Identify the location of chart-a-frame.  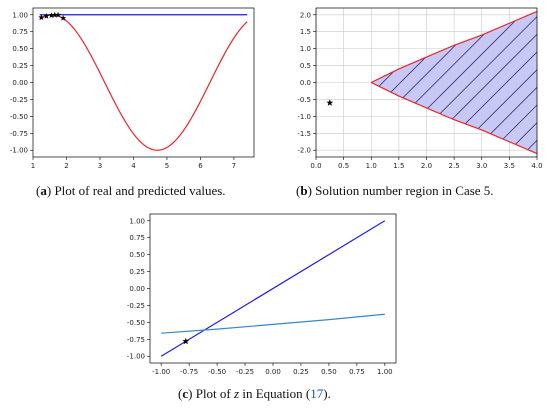
(143, 82).